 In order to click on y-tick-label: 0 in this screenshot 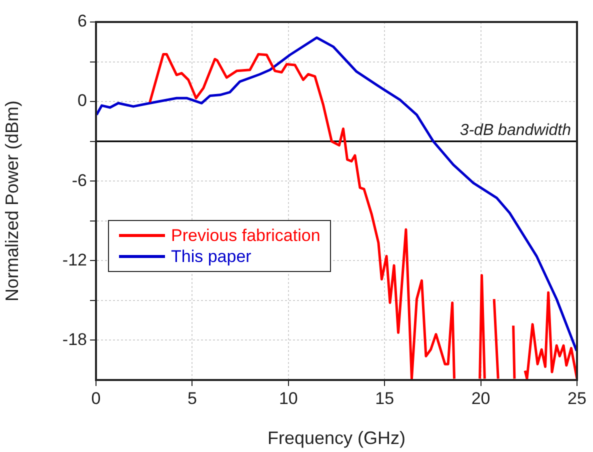, I will do `click(82, 100)`.